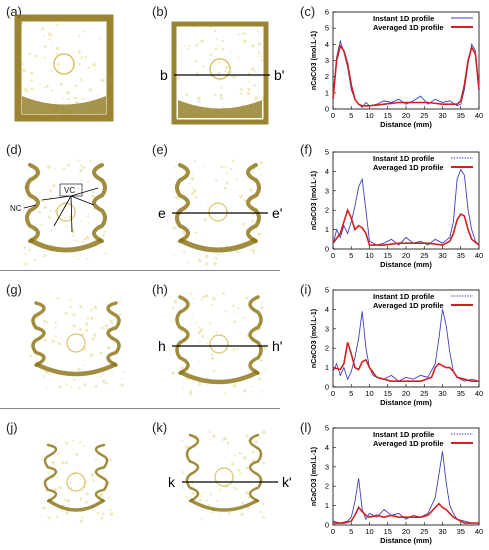  Describe the element at coordinates (327, 12) in the screenshot. I see `y-tick-label: 6` at that location.